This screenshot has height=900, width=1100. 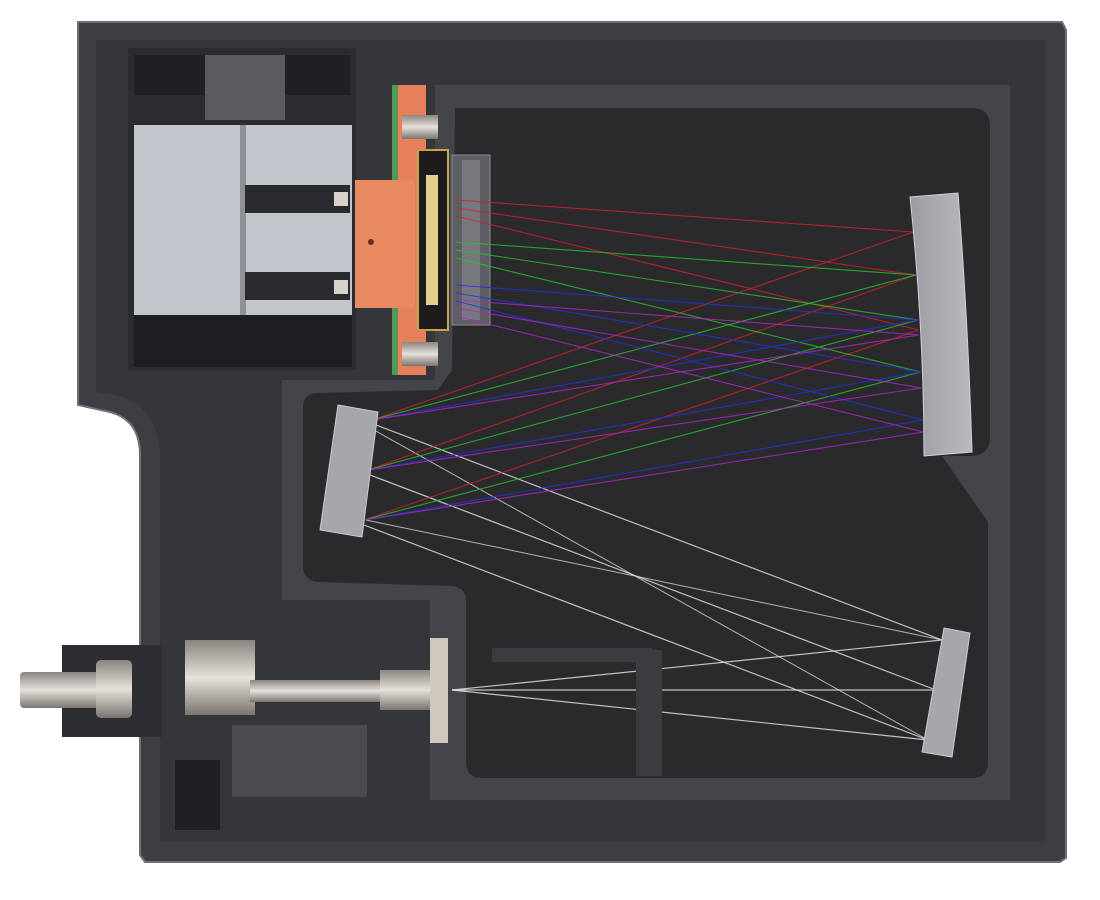 I want to click on camera-mount, so click(x=245, y=87).